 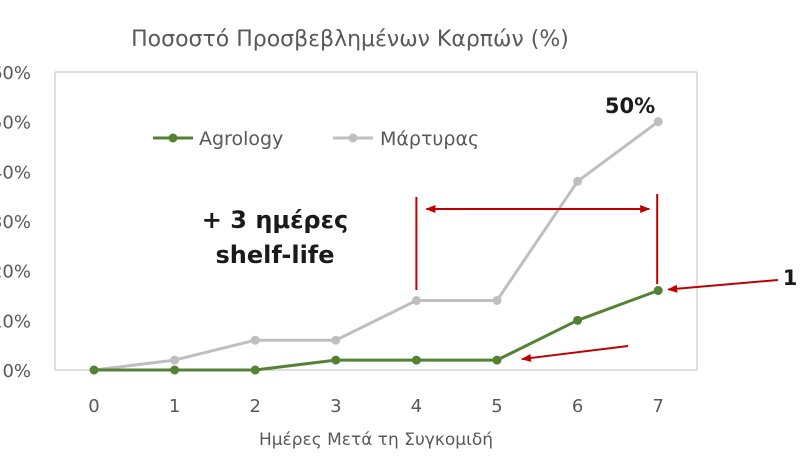 I want to click on y-tick-label: 10%, so click(x=15, y=321).